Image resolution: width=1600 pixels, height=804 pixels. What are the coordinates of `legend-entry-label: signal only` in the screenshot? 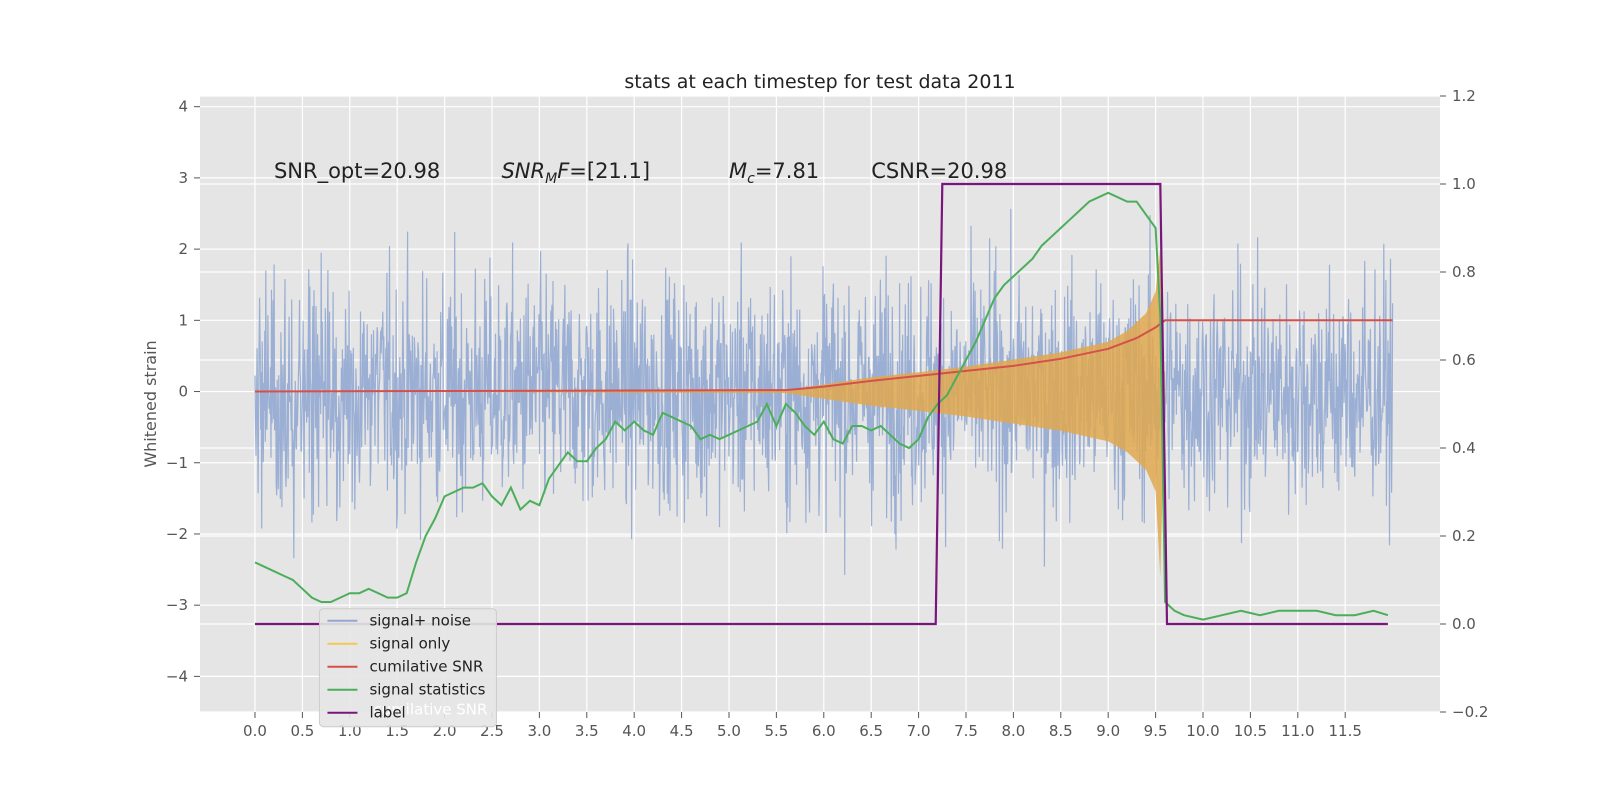 It's located at (409, 644).